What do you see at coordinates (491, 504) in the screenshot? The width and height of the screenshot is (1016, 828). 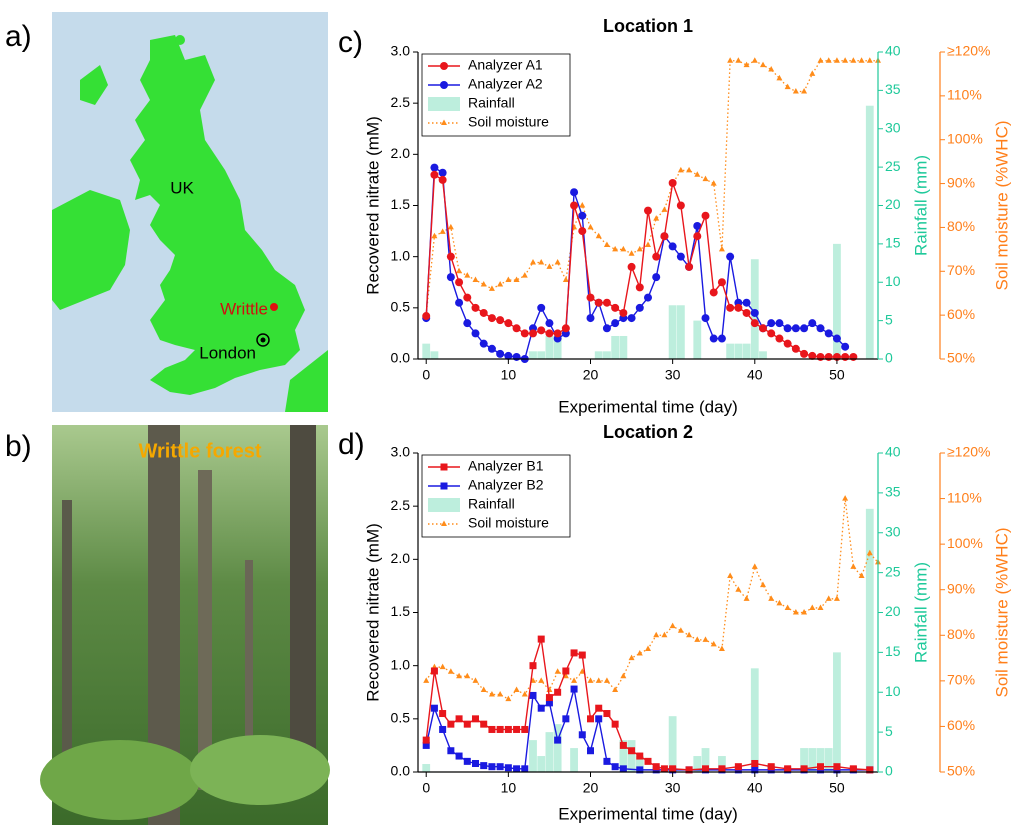 I see `legend-label: Rainfall` at bounding box center [491, 504].